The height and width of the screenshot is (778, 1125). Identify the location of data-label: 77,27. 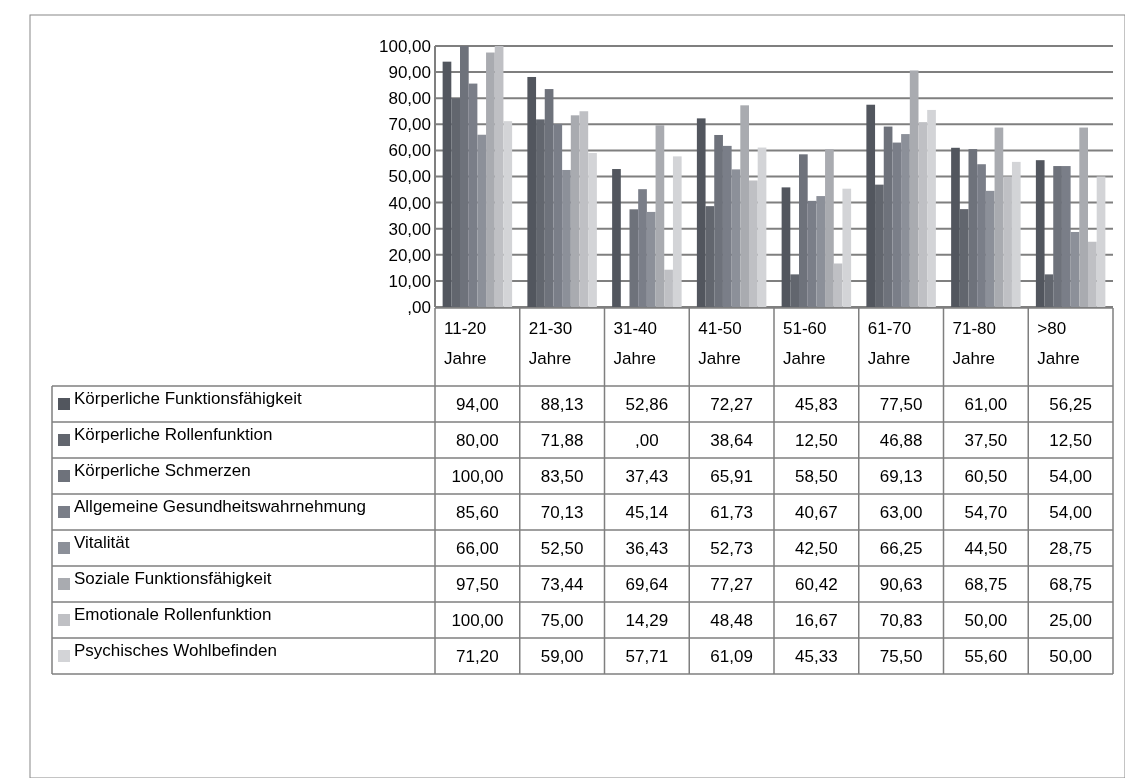
(731, 584).